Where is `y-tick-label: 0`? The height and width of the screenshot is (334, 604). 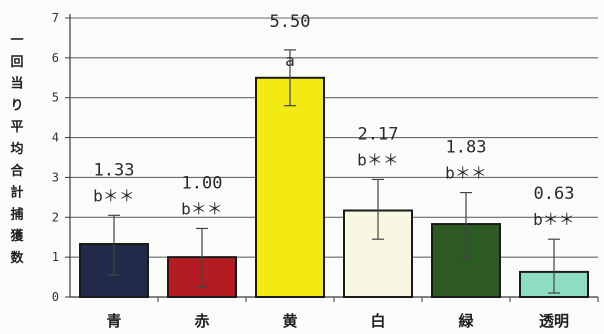
y-tick-label: 0 is located at coordinates (55, 297).